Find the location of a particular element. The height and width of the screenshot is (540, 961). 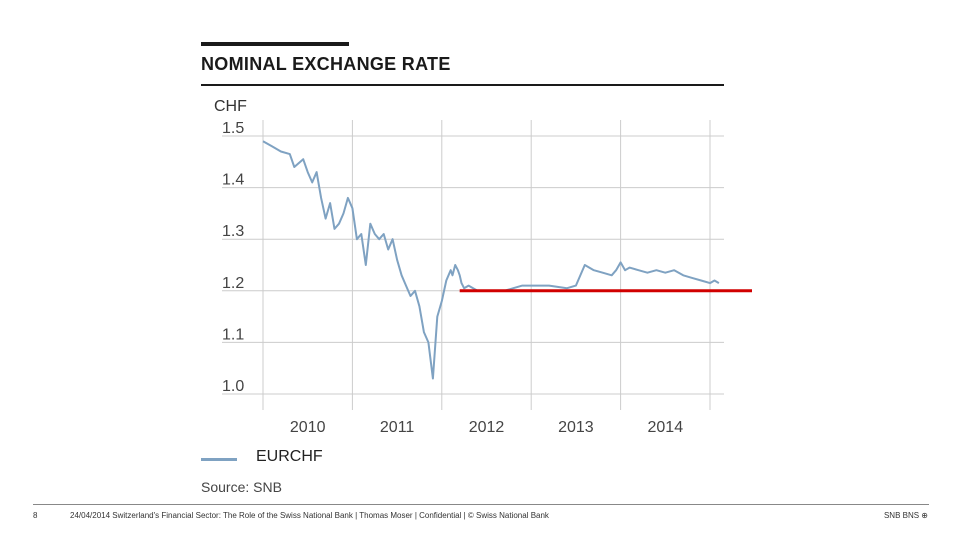

x-tick-label: 2011 is located at coordinates (397, 427).